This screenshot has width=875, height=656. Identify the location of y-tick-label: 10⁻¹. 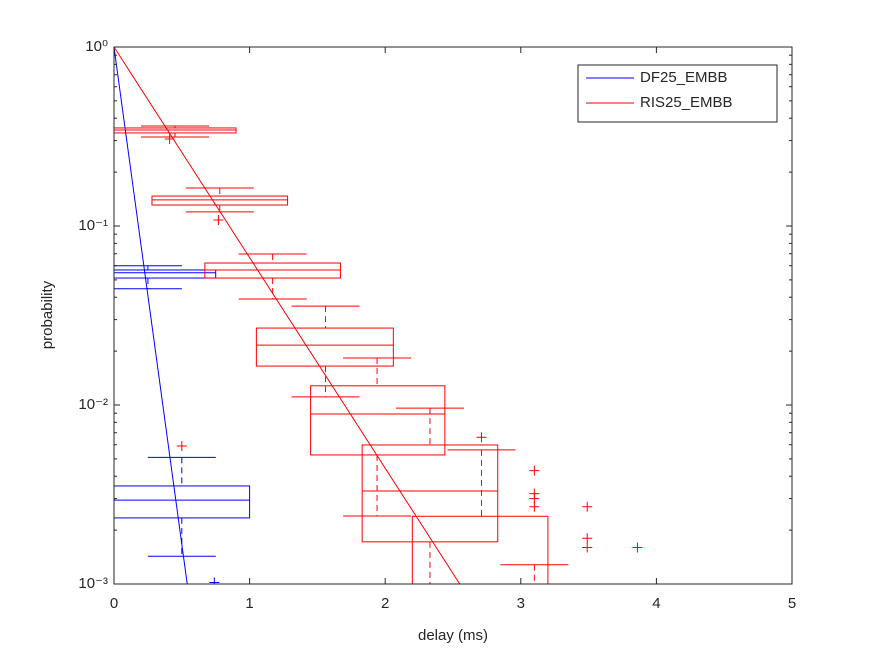
(93, 225).